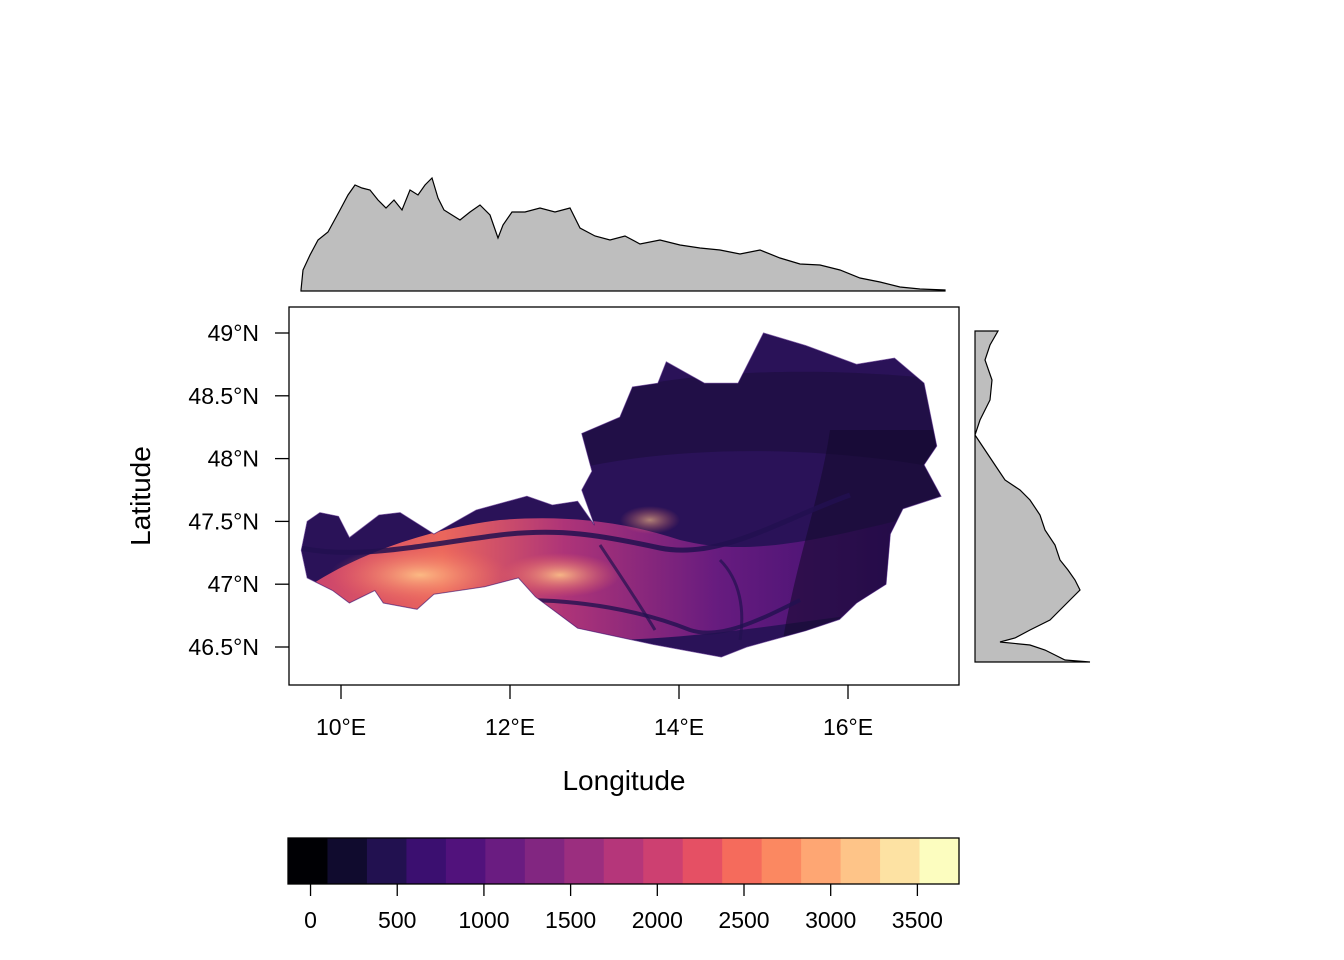  Describe the element at coordinates (483, 920) in the screenshot. I see `colorbar-tick-label: 1000` at that location.